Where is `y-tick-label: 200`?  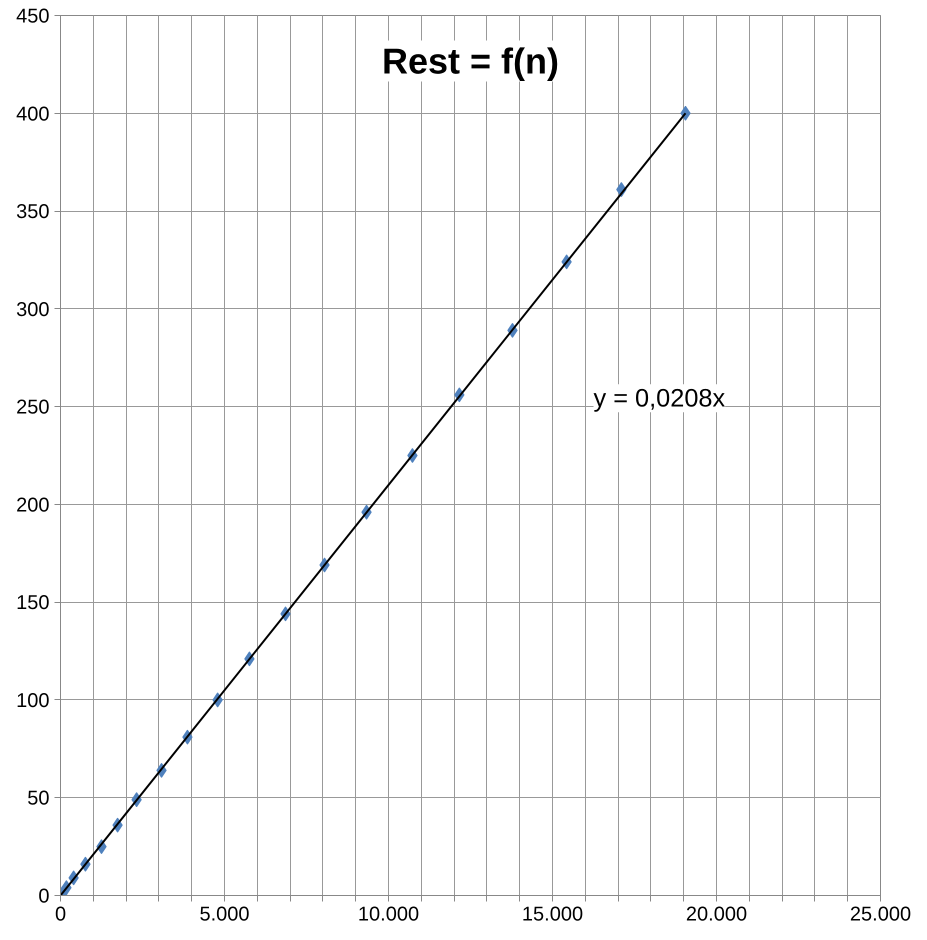
y-tick-label: 200 is located at coordinates (33, 505).